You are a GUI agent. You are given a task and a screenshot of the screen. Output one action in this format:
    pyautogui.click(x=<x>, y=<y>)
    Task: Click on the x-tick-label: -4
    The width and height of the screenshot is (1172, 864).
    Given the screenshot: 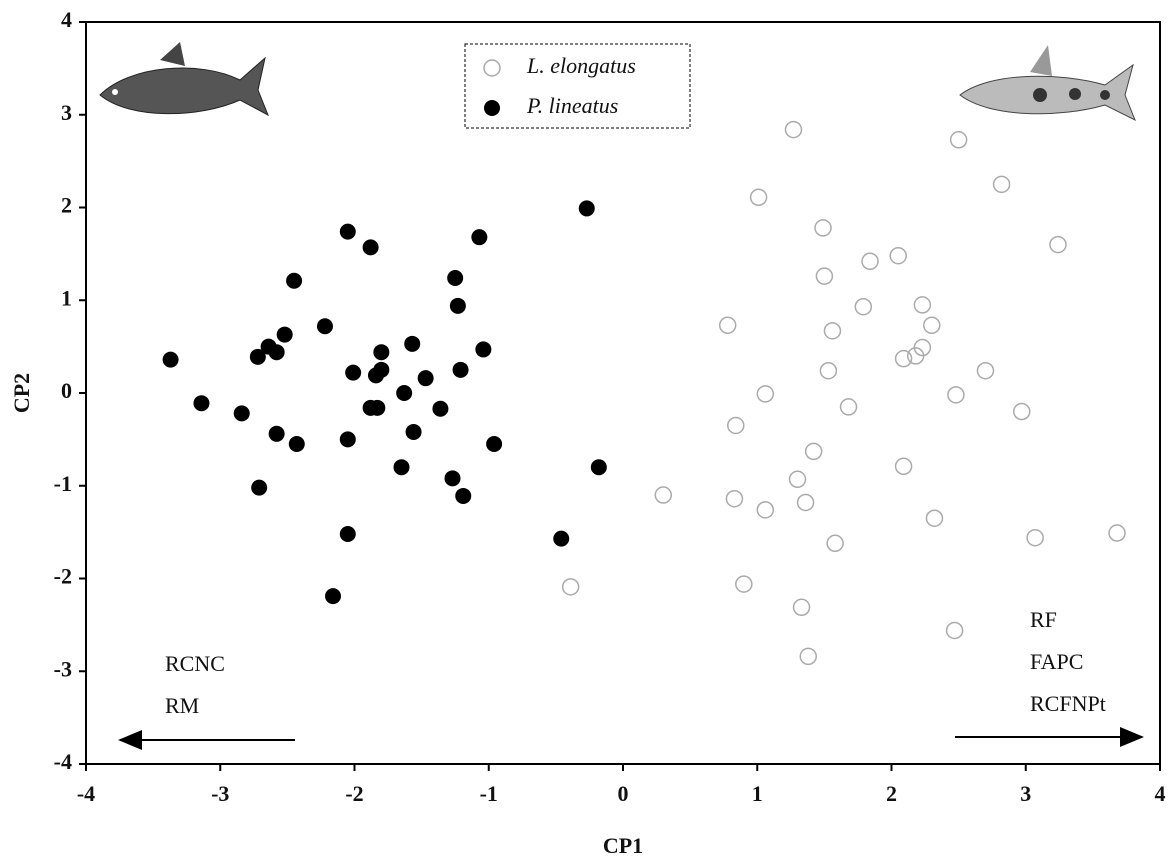 What is the action you would take?
    pyautogui.click(x=86, y=793)
    